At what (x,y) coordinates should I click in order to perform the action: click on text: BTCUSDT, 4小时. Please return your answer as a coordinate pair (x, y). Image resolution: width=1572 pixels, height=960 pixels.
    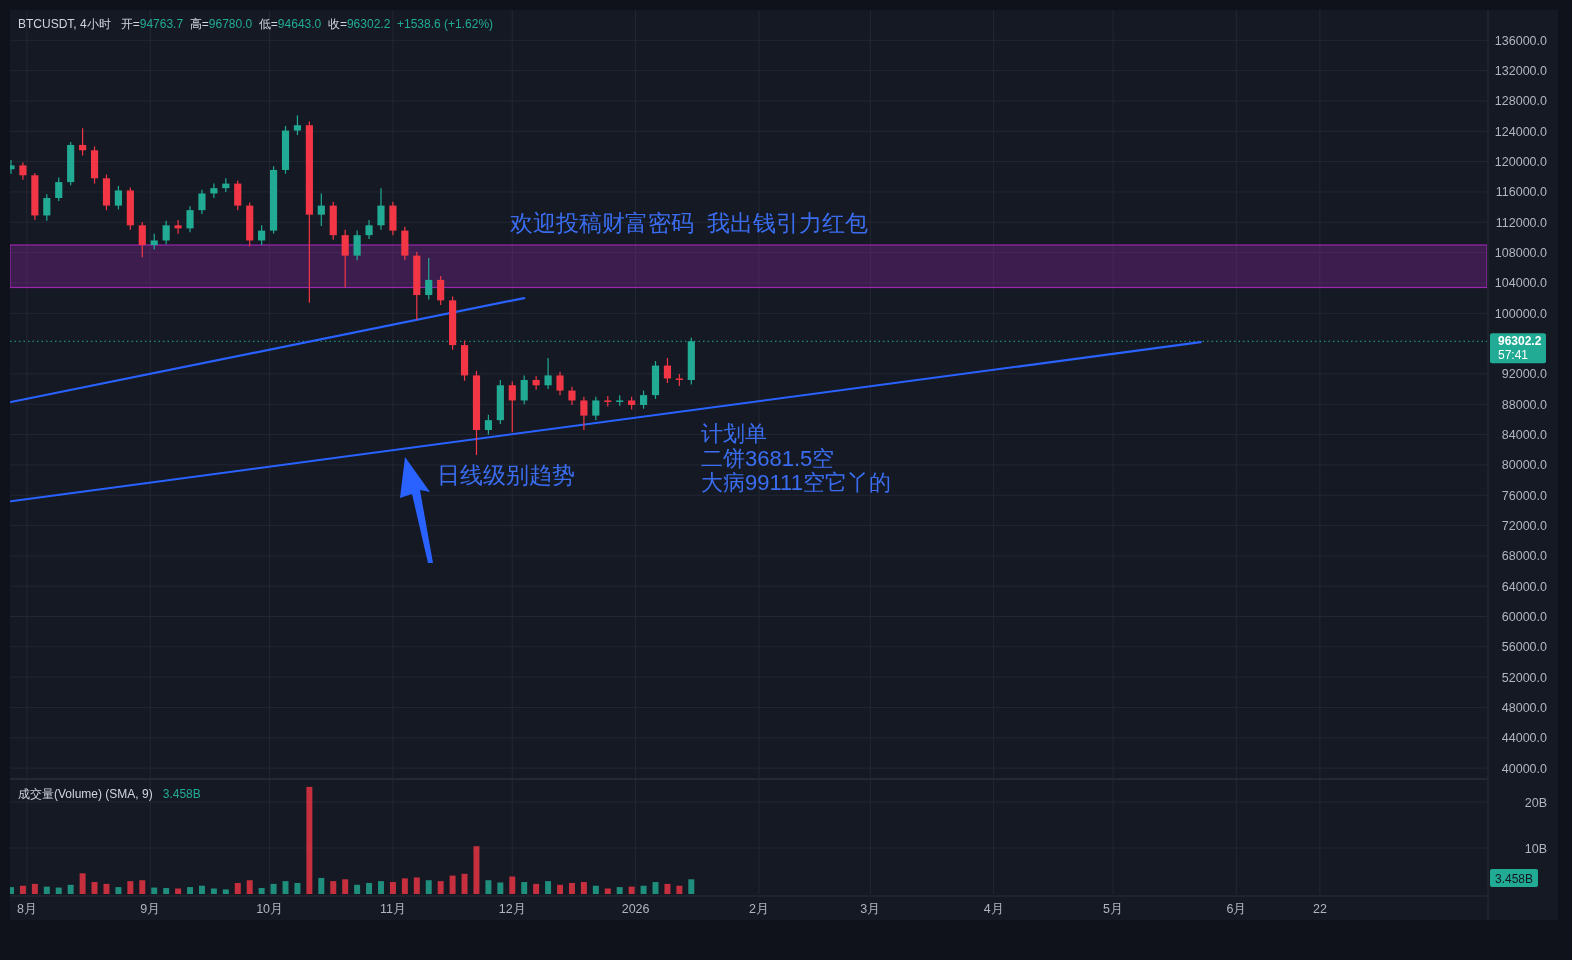
    Looking at the image, I should click on (64, 24).